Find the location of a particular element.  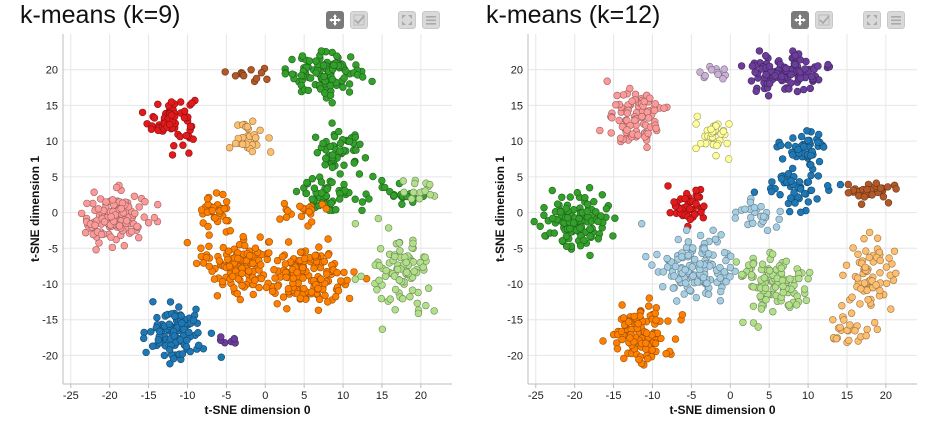

chart-title: k-means (k=9) is located at coordinates (100, 15).